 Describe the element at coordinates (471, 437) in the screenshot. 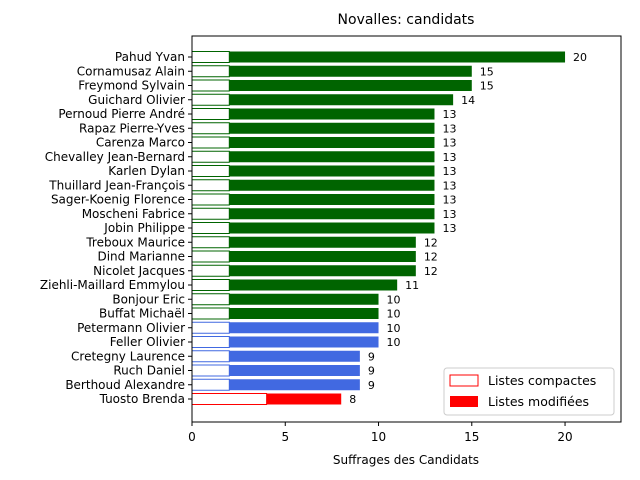

I see `x-tick-label: 15` at that location.